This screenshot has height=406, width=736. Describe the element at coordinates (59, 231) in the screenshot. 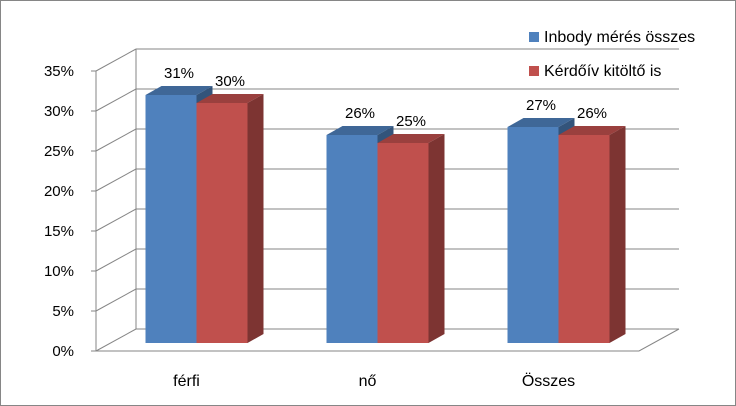

I see `y-tick-label: 15%` at that location.